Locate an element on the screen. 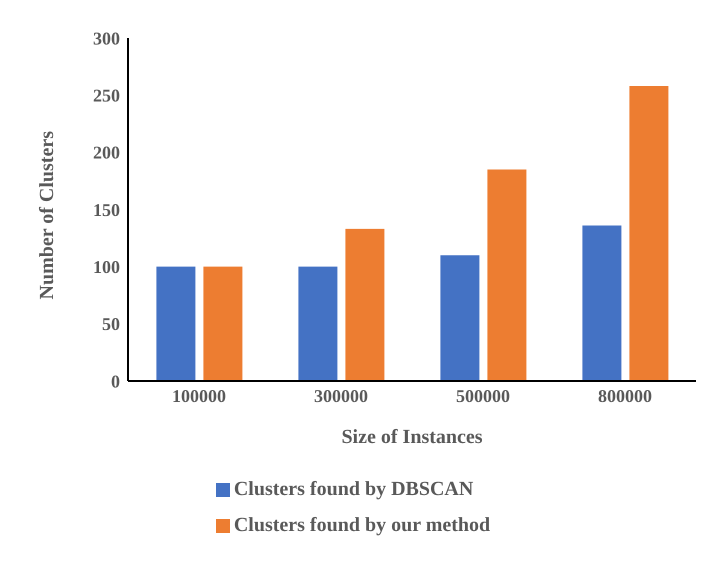  legend-label: Clusters found by our method is located at coordinates (362, 525).